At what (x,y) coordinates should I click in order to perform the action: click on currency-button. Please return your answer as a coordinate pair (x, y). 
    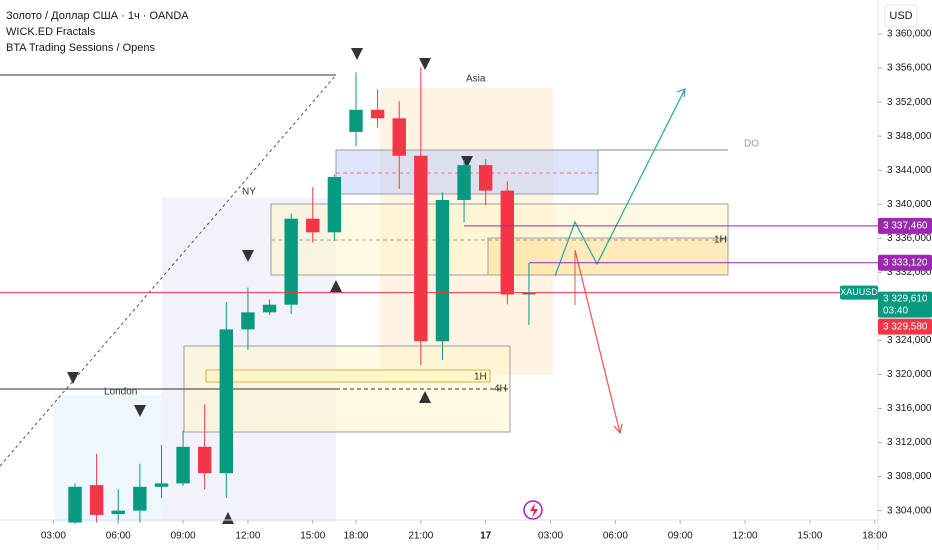
    Looking at the image, I should click on (901, 16).